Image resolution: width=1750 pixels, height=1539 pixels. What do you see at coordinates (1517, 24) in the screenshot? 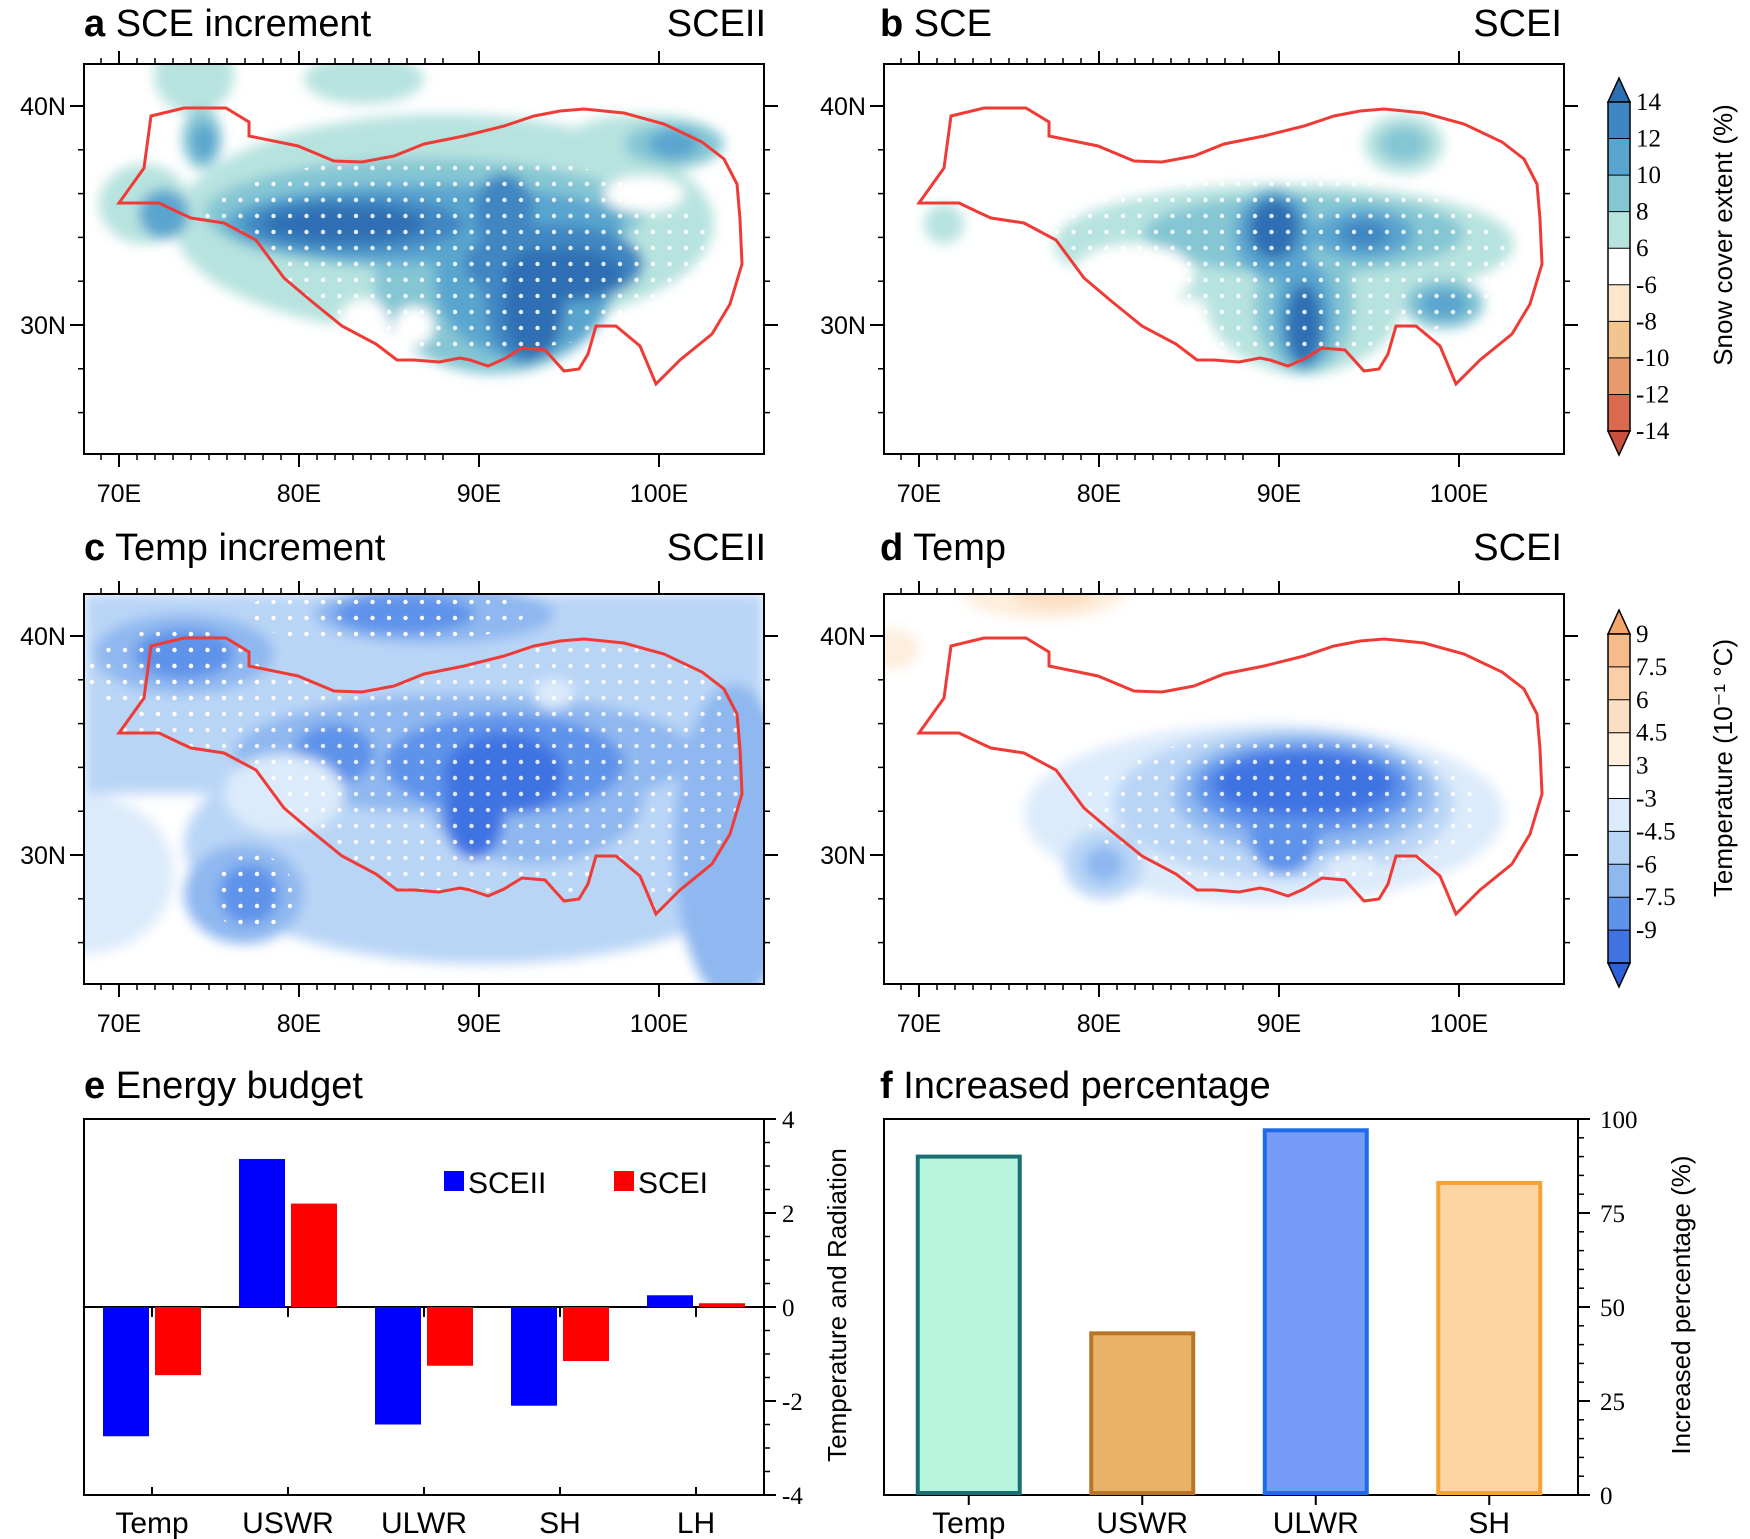
I see `panel-b-tag: SCEI` at bounding box center [1517, 24].